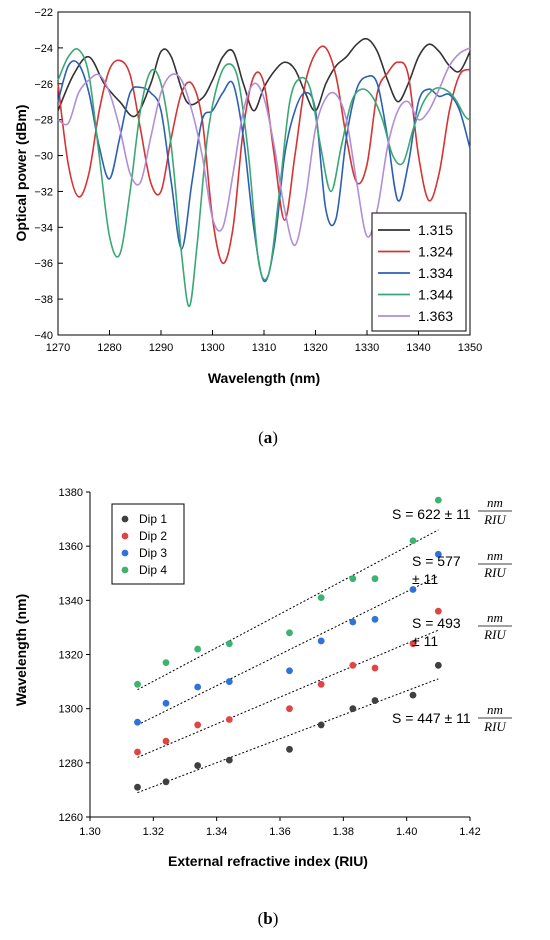  Describe the element at coordinates (268, 861) in the screenshot. I see `x-axis-label-b: External refractive index (RIU)` at that location.